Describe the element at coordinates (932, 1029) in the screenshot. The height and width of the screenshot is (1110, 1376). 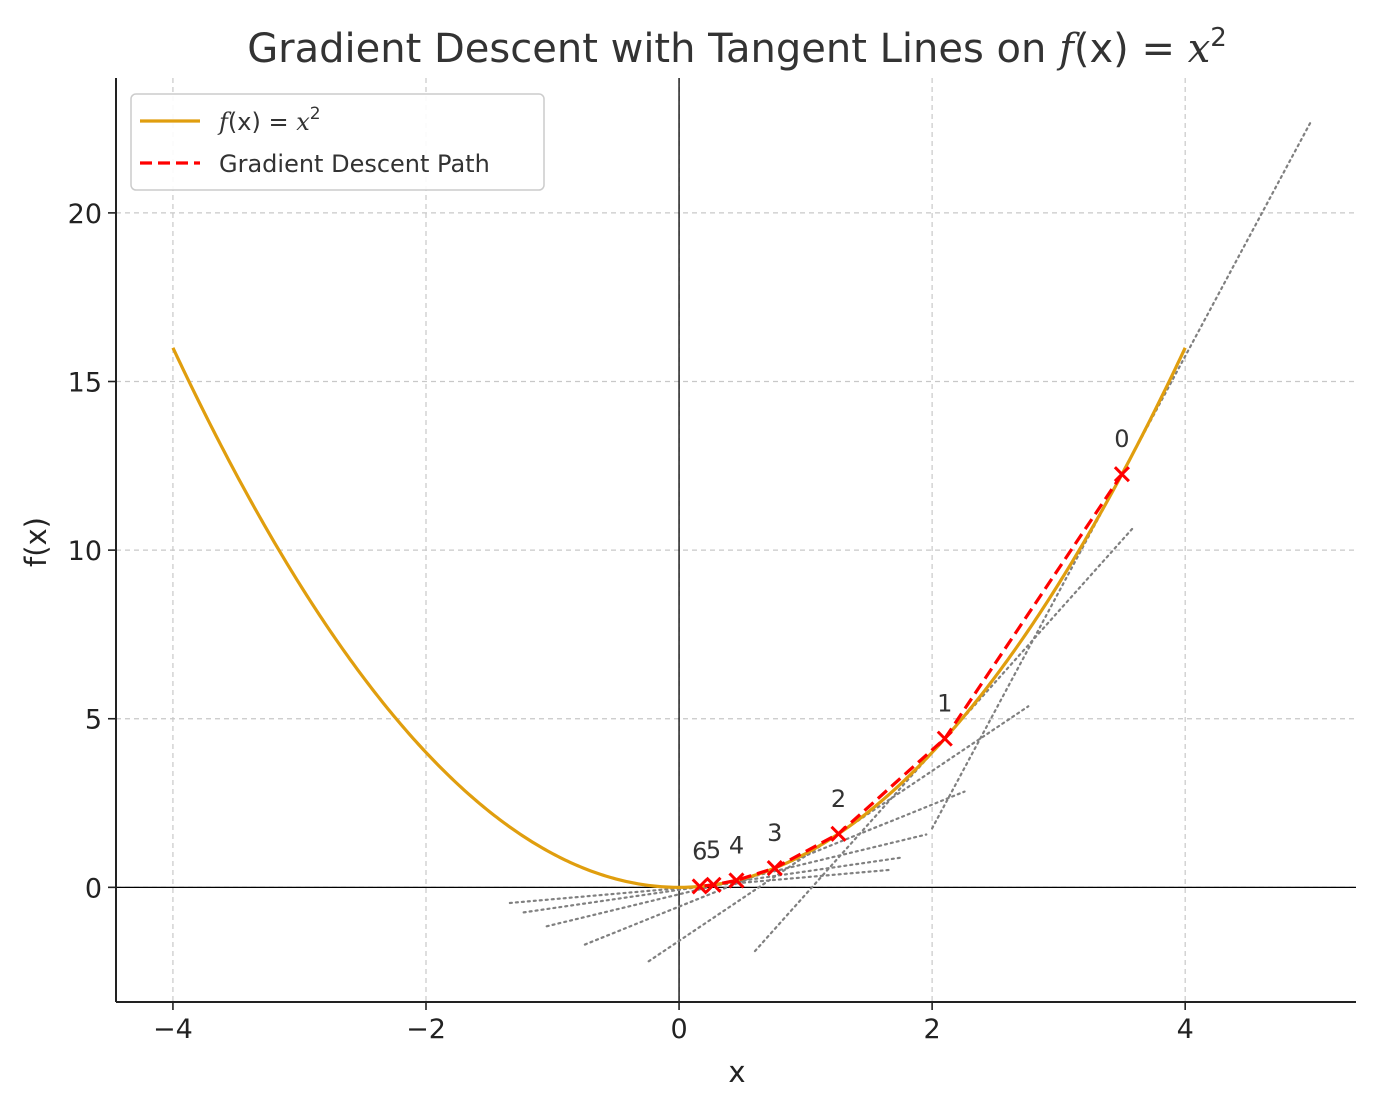
I see `x-tick-label: 2` at that location.